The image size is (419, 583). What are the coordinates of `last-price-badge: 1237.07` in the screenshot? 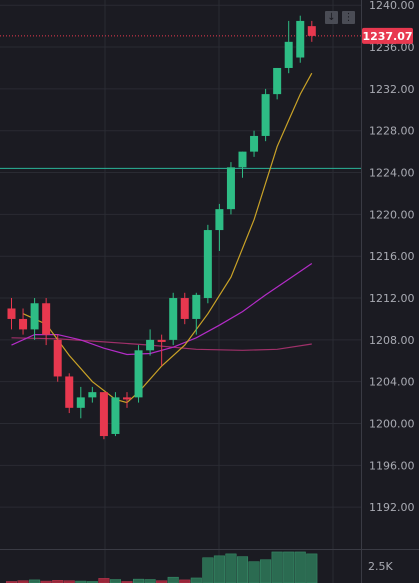 It's located at (387, 35).